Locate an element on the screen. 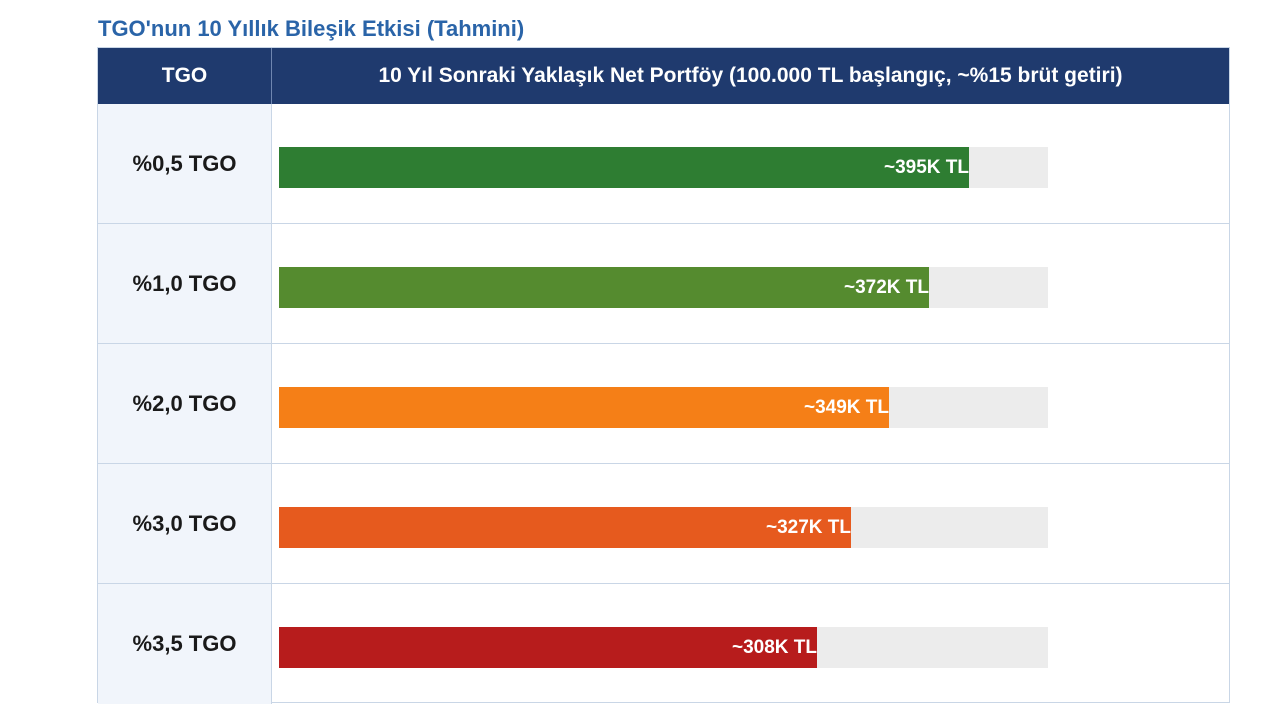 Image resolution: width=1280 pixels, height=720 pixels. bar-cell: ~372K TL is located at coordinates (750, 283).